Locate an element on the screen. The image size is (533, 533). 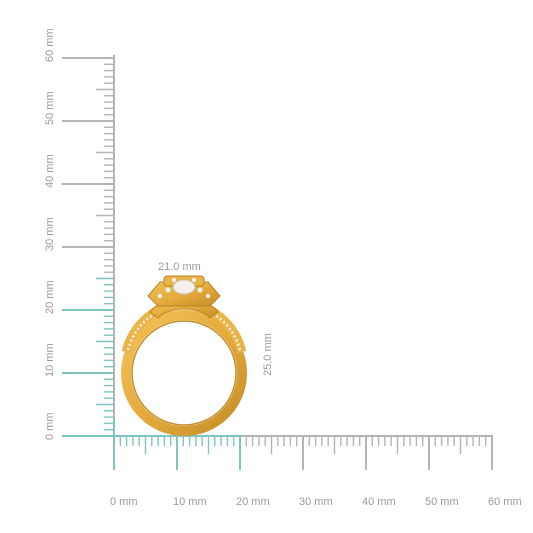
y-axis-label-0: 0 mm is located at coordinates (50, 426).